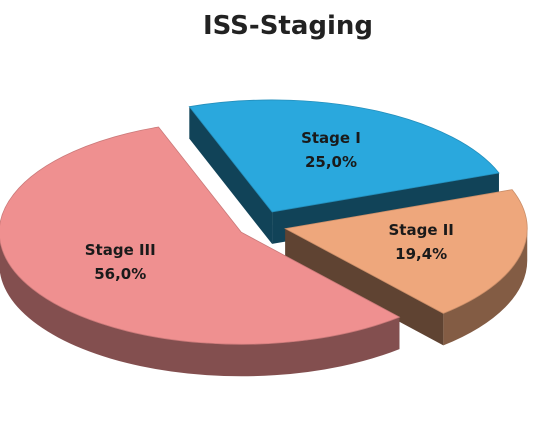  I want to click on chart-title: ISS-Staging, so click(288, 26).